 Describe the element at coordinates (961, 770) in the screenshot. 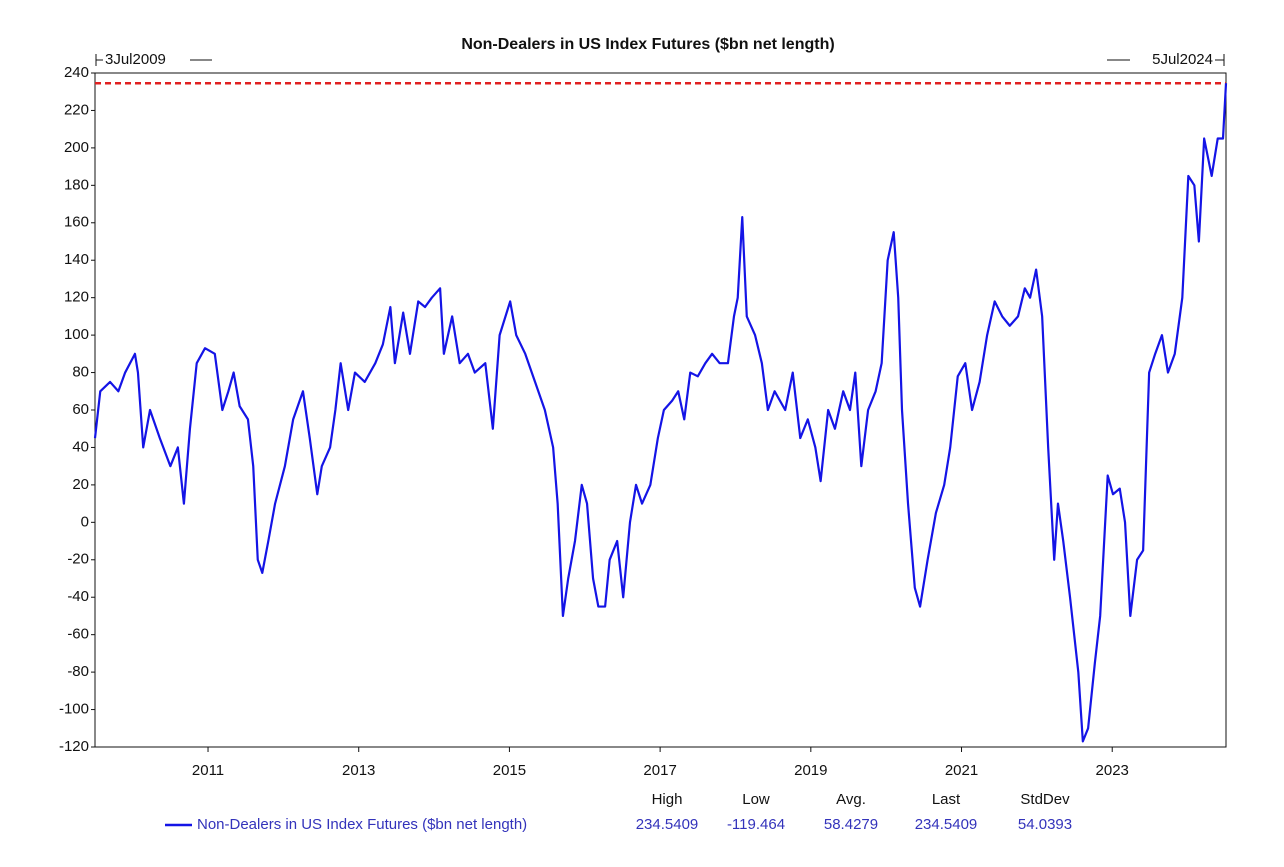

I see `x-tick-label: 2021` at that location.